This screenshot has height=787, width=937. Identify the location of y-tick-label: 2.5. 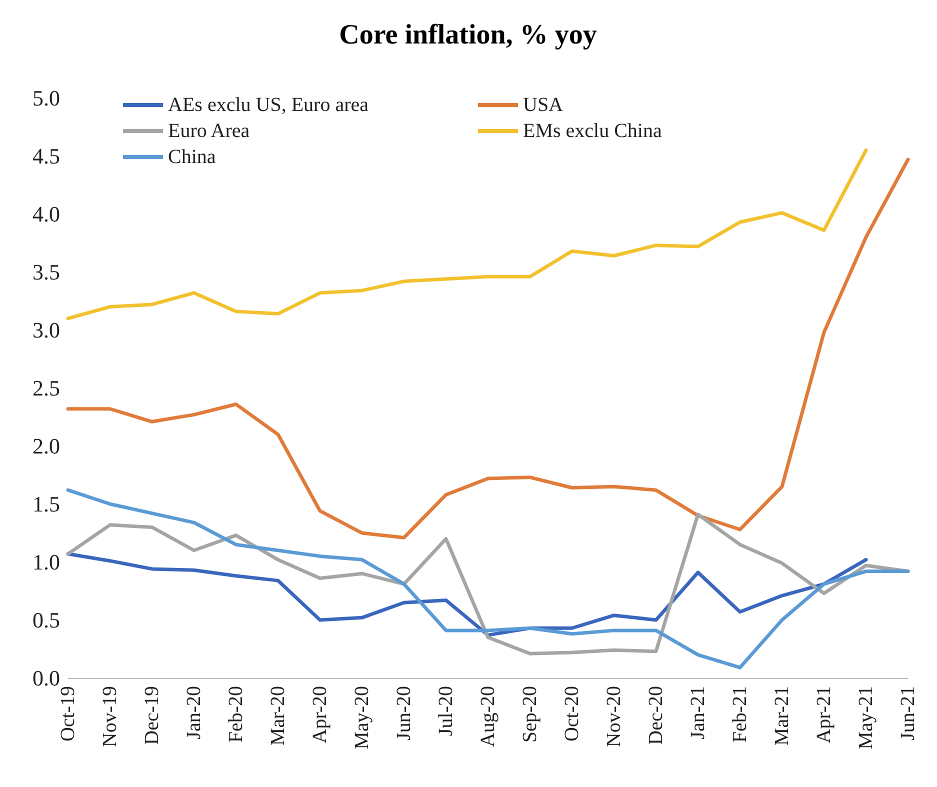
(46, 388).